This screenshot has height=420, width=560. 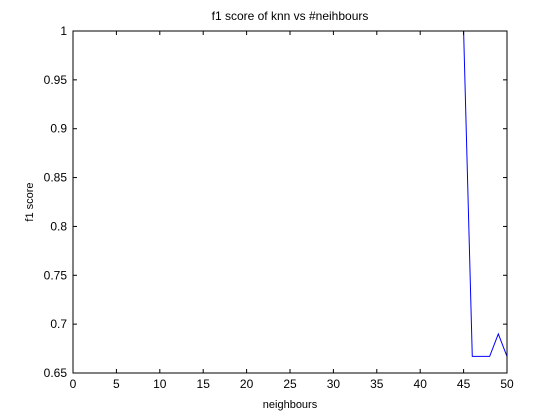 What do you see at coordinates (58, 226) in the screenshot?
I see `y-tick-label: 0.8` at bounding box center [58, 226].